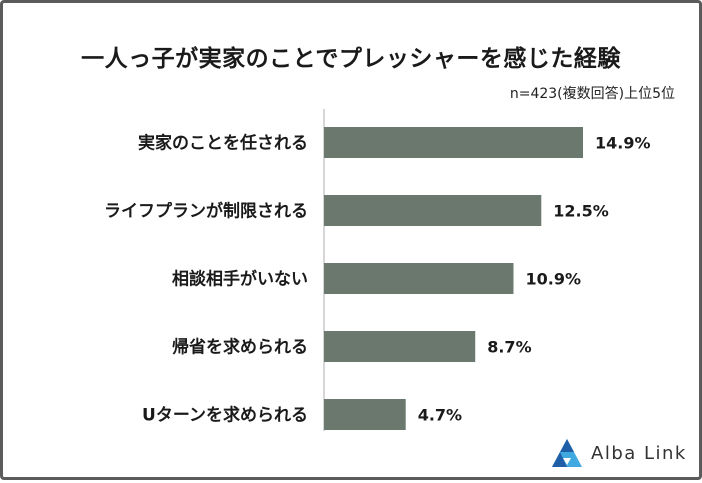 The width and height of the screenshot is (702, 483). What do you see at coordinates (639, 453) in the screenshot?
I see `brand-name: Alba Link` at bounding box center [639, 453].